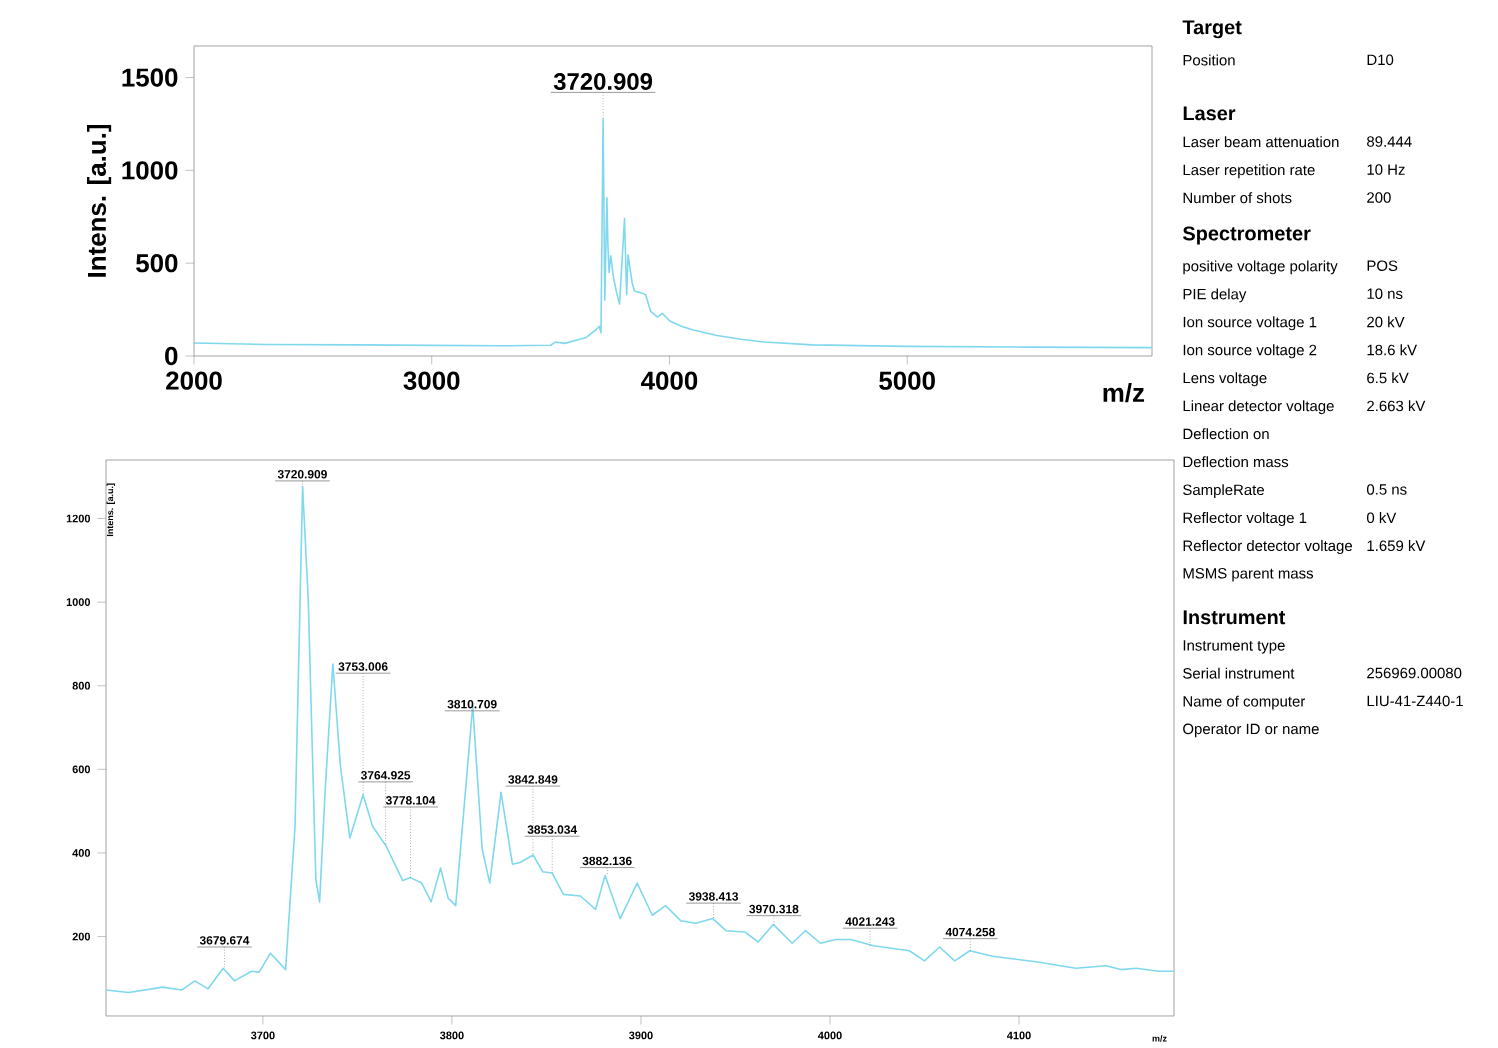 The height and width of the screenshot is (1048, 1498). I want to click on x-axis-title: m/z, so click(1124, 392).